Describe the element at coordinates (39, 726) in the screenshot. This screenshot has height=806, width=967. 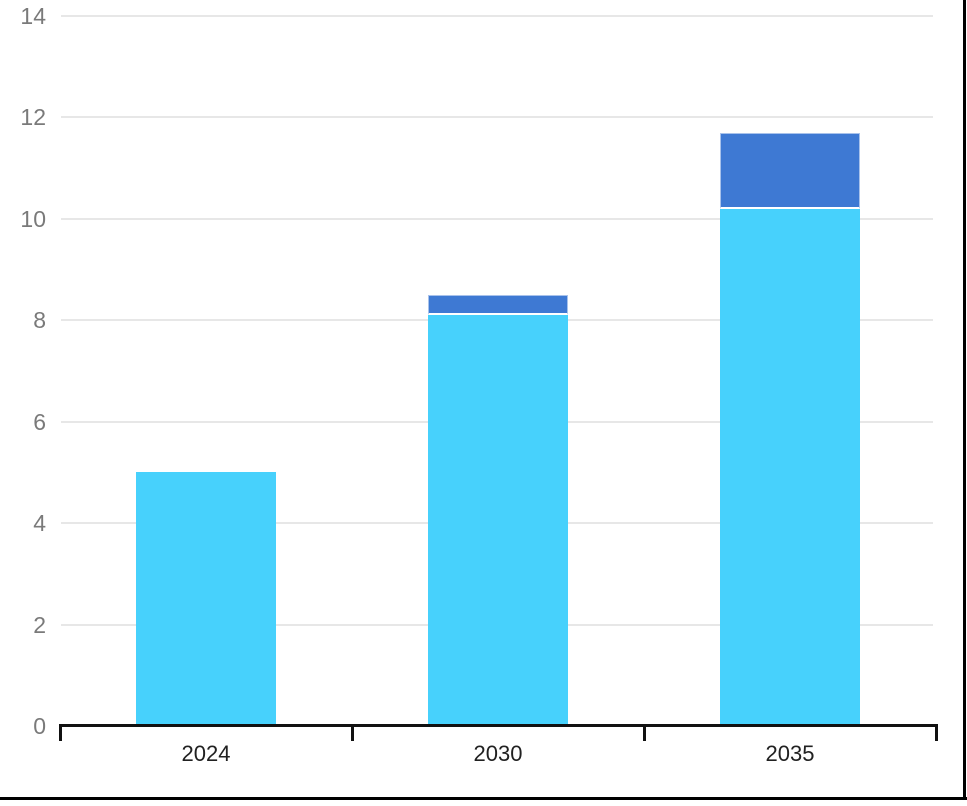
I see `y-axis-tick-label: 0` at that location.